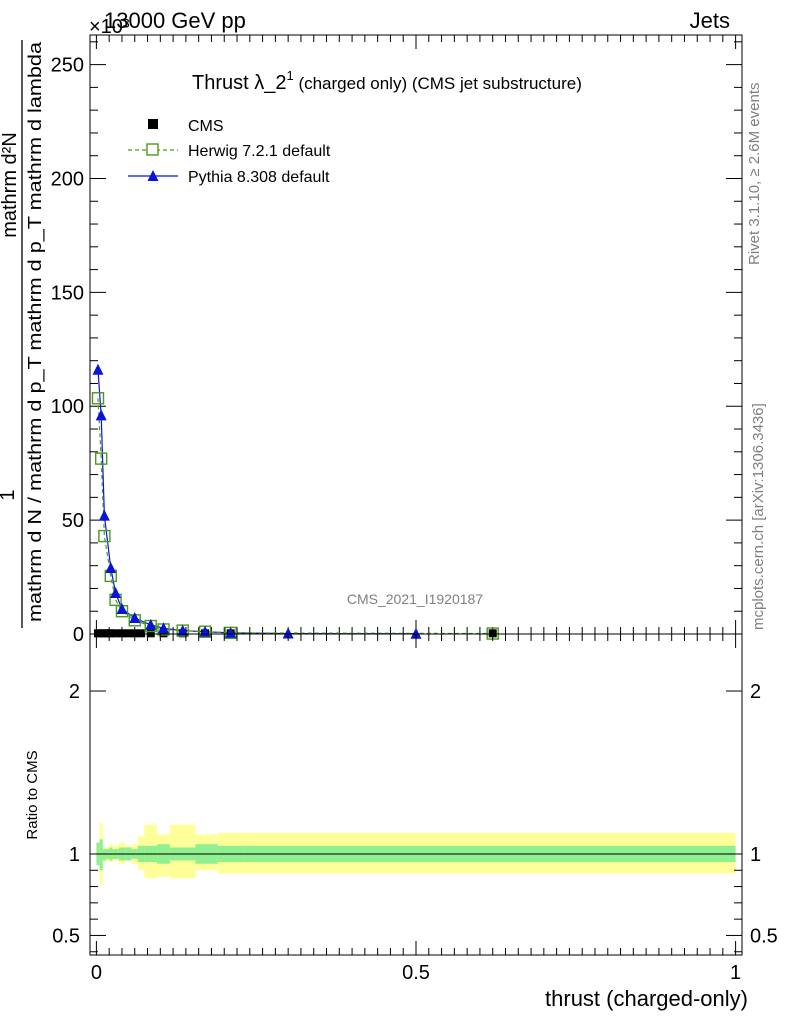 The width and height of the screenshot is (786, 1024). I want to click on ratio-y-tick-label: 1, so click(74, 855).